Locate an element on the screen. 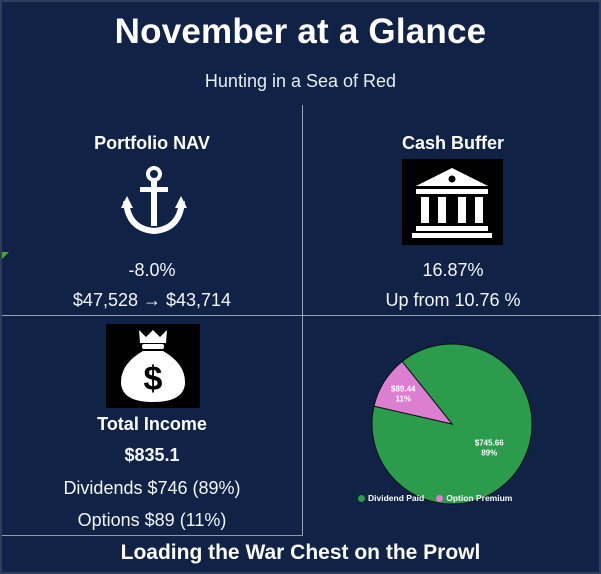  cash-buffer-title: Cash Buffer is located at coordinates (452, 143).